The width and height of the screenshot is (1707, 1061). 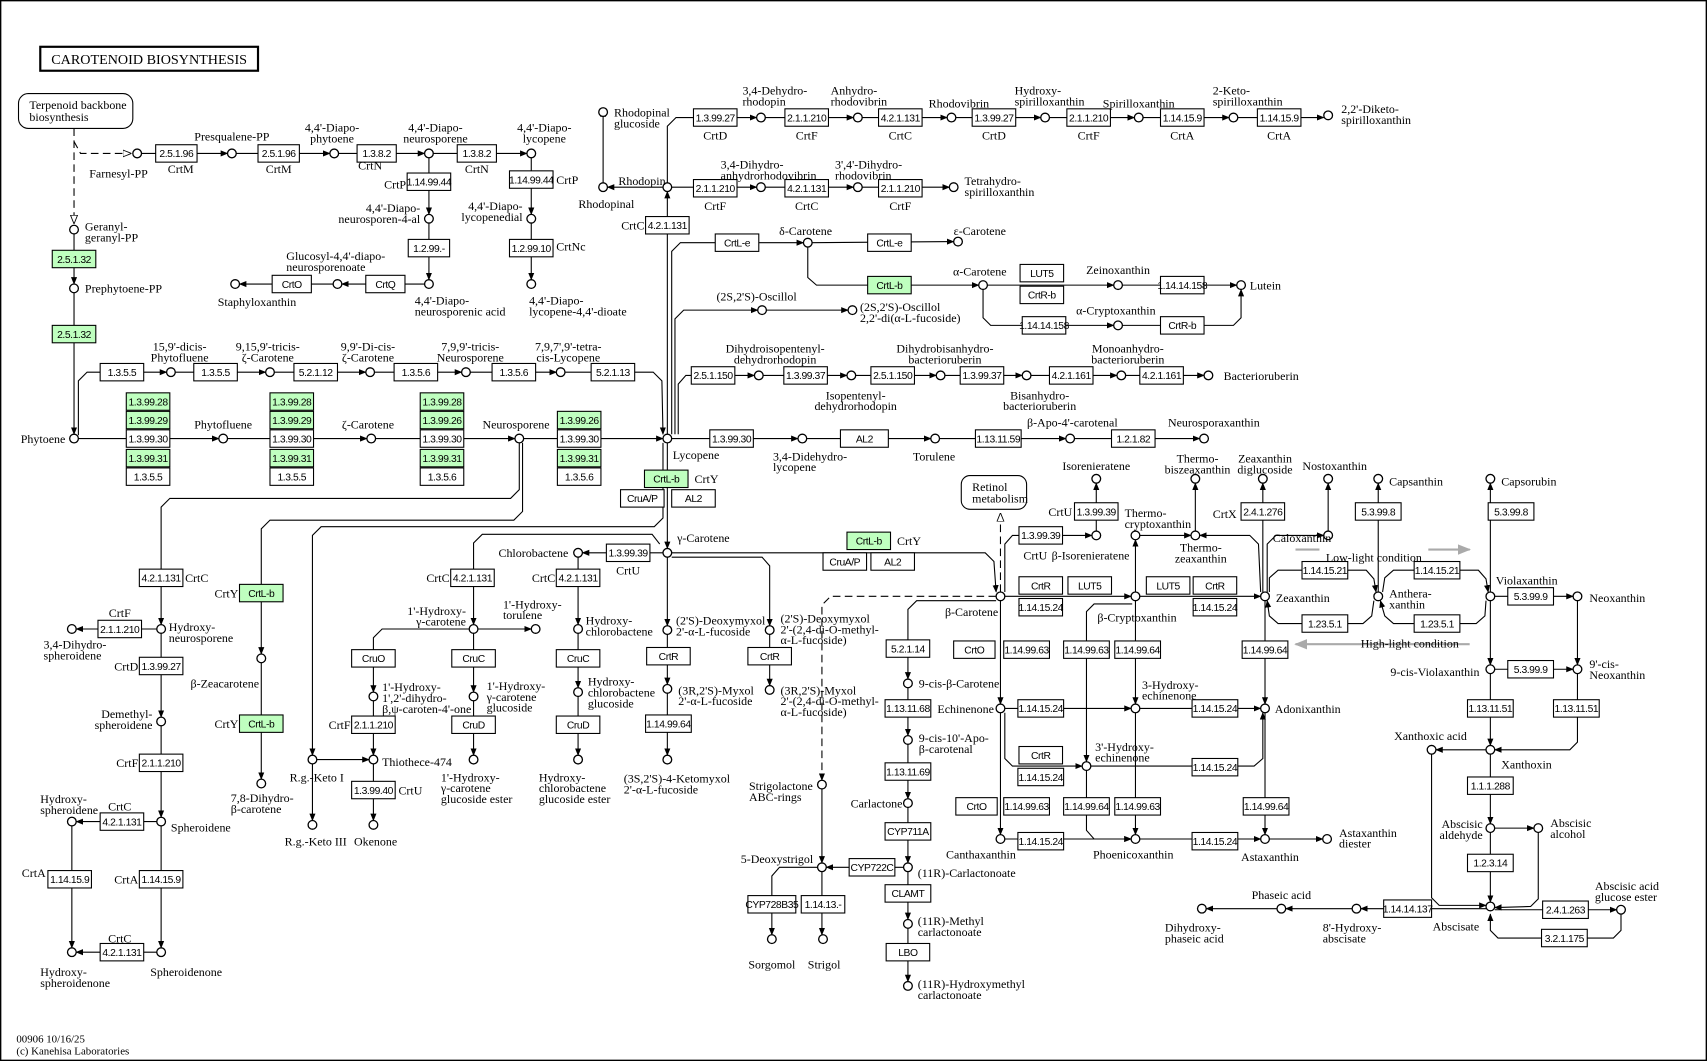 I want to click on compound-4-4-diapo-neurosporenic-acid: 4,4'-Diapo-neurosporenic acid, so click(x=460, y=299).